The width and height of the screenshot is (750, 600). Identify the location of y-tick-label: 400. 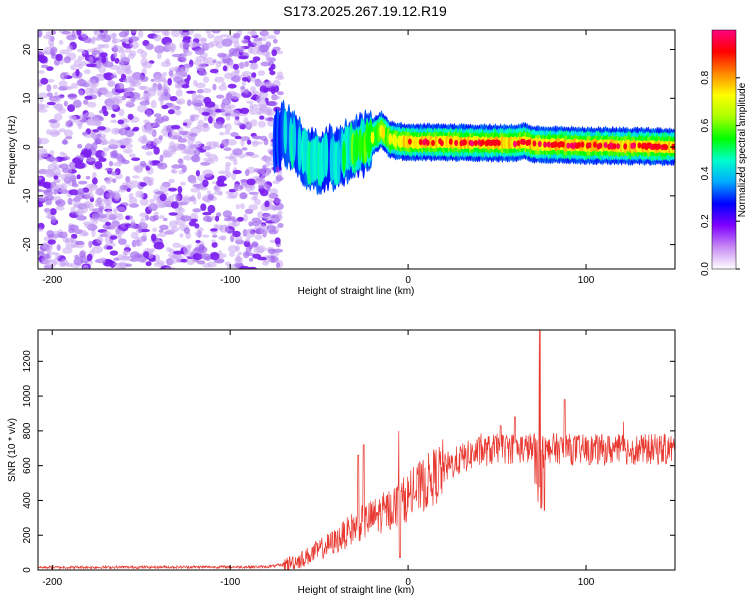
(27, 500).